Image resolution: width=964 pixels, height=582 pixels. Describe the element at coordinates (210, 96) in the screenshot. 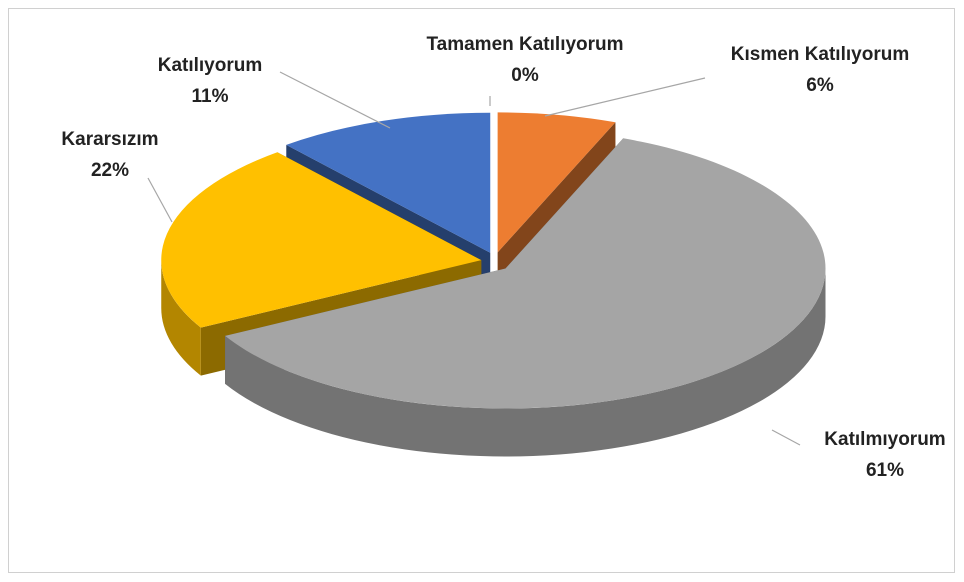

I see `value-label: 11%` at that location.